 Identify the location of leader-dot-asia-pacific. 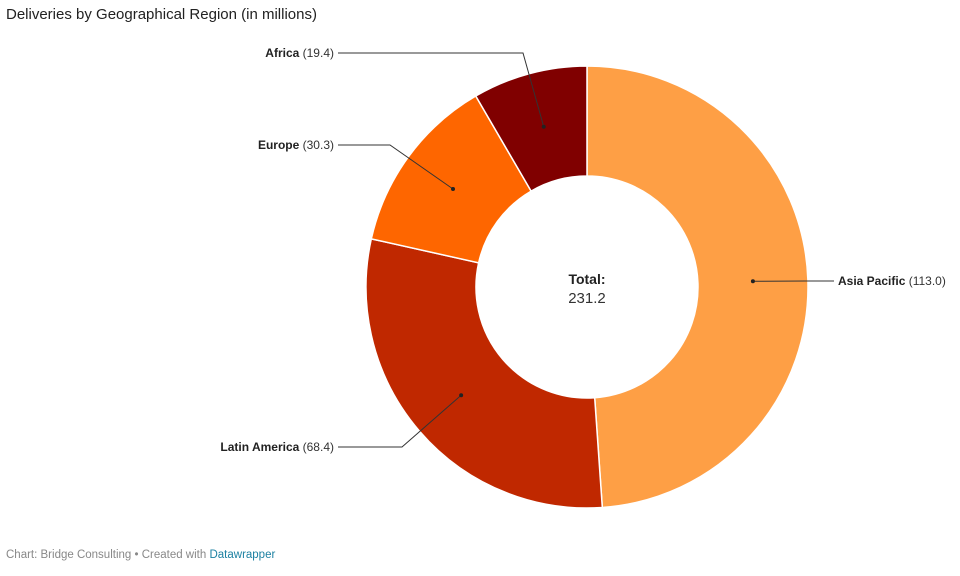
(752, 281).